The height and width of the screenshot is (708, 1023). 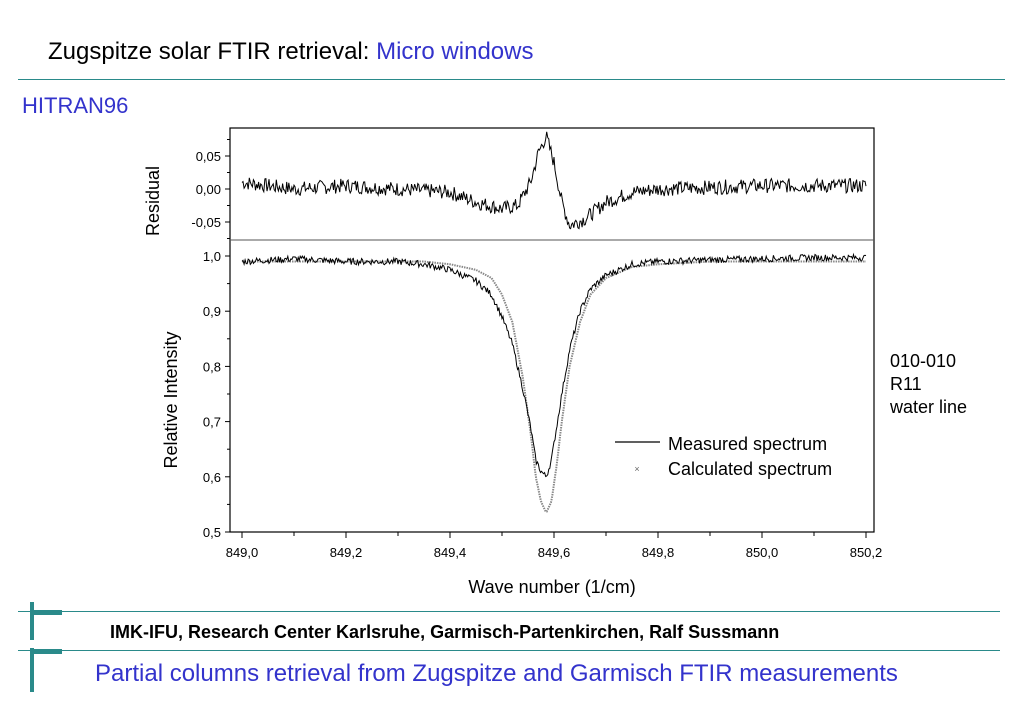 I want to click on spectrum-ytick-label: 0,7, so click(x=212, y=422).